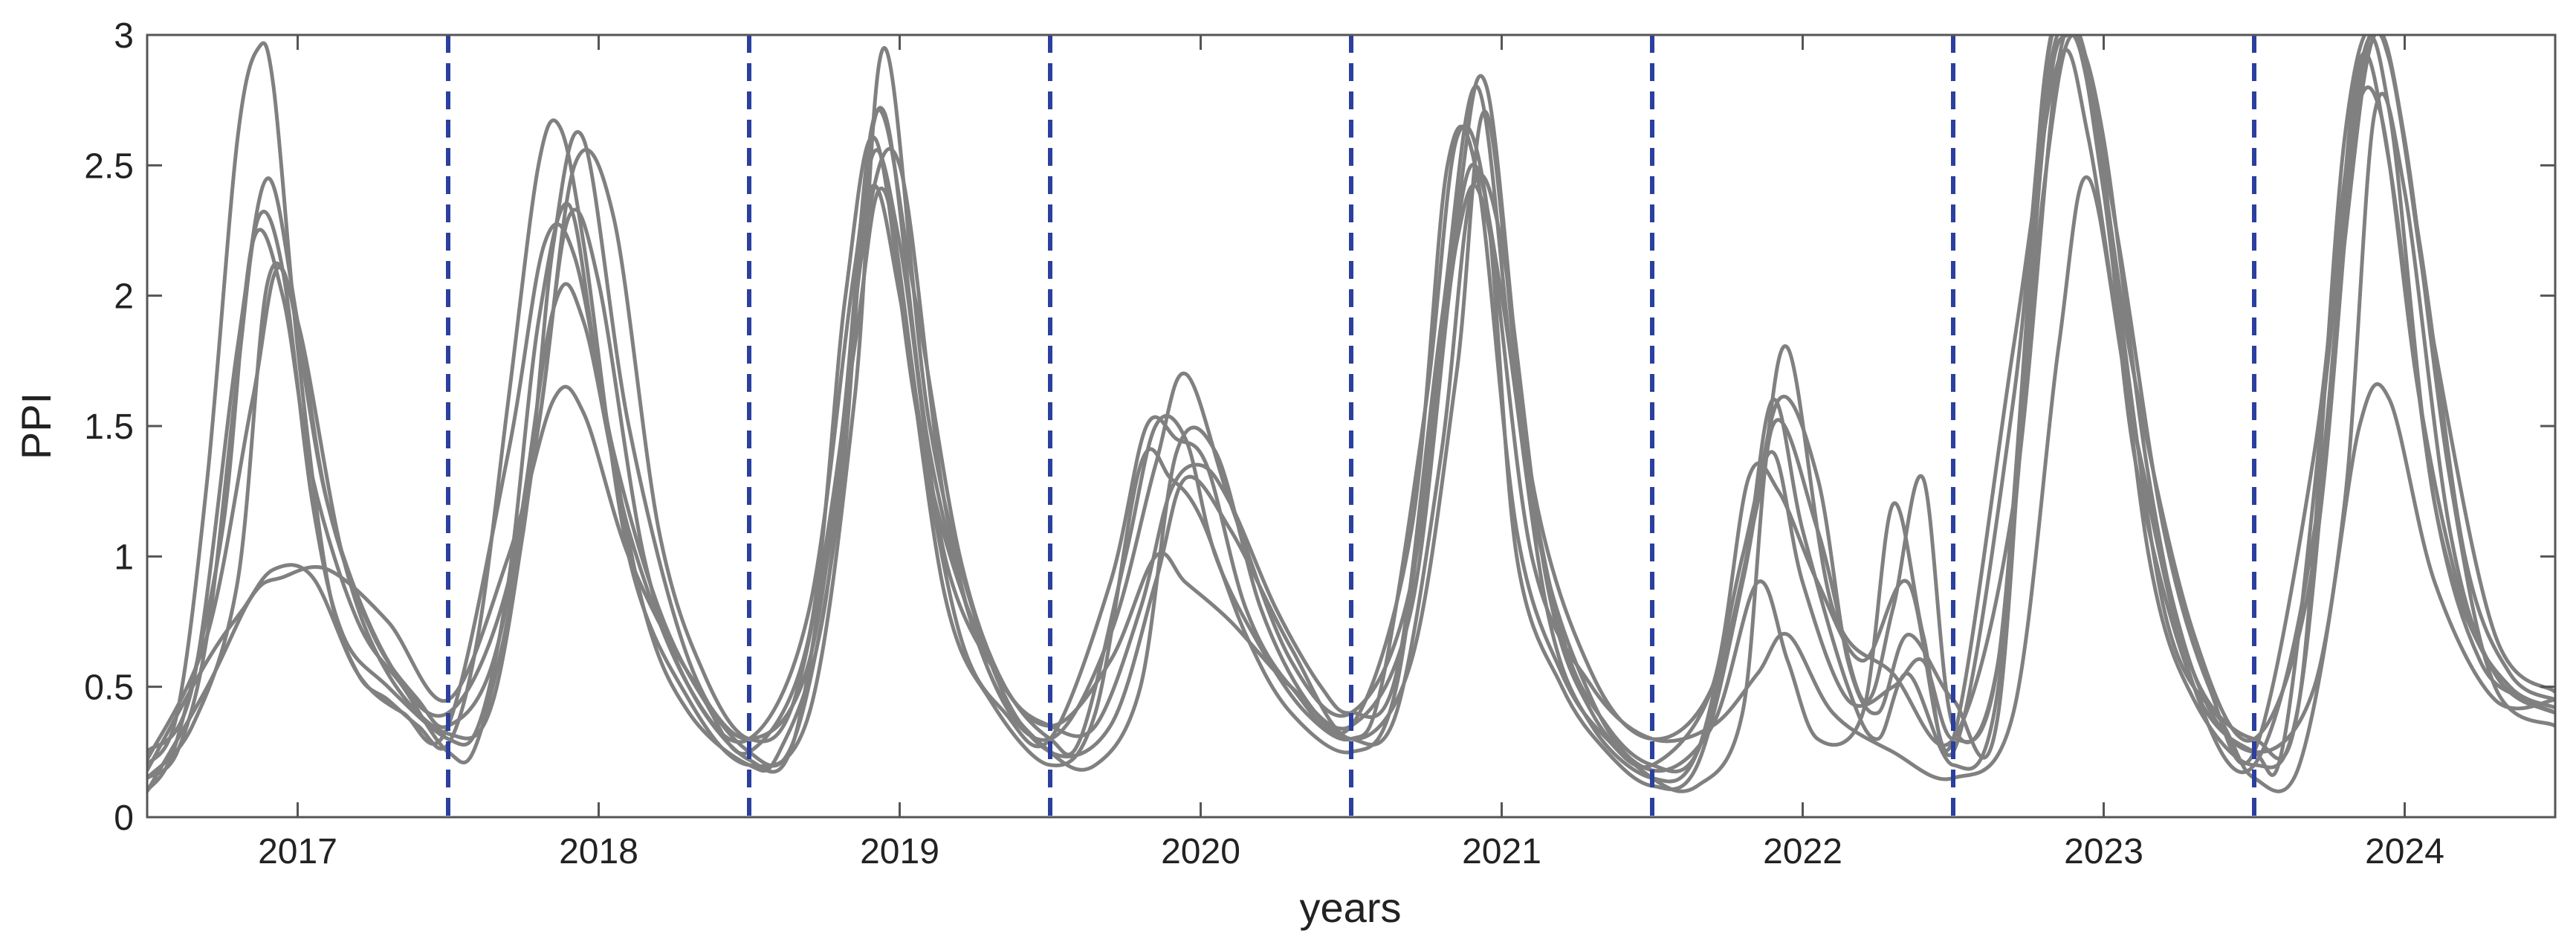 This screenshot has height=951, width=2576. What do you see at coordinates (1802, 851) in the screenshot?
I see `x-tick-label: 2022` at bounding box center [1802, 851].